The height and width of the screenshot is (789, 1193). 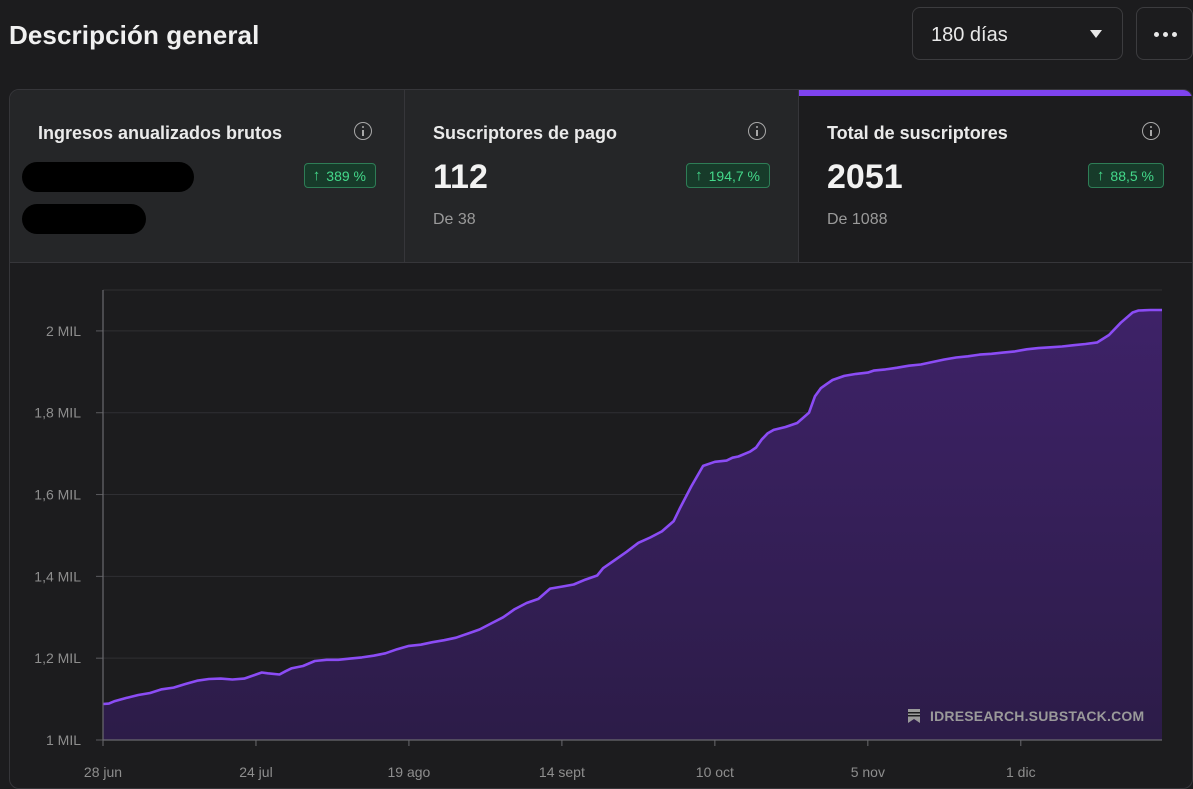 I want to click on change-badge: ↑ 88,5 %, so click(x=1125, y=175).